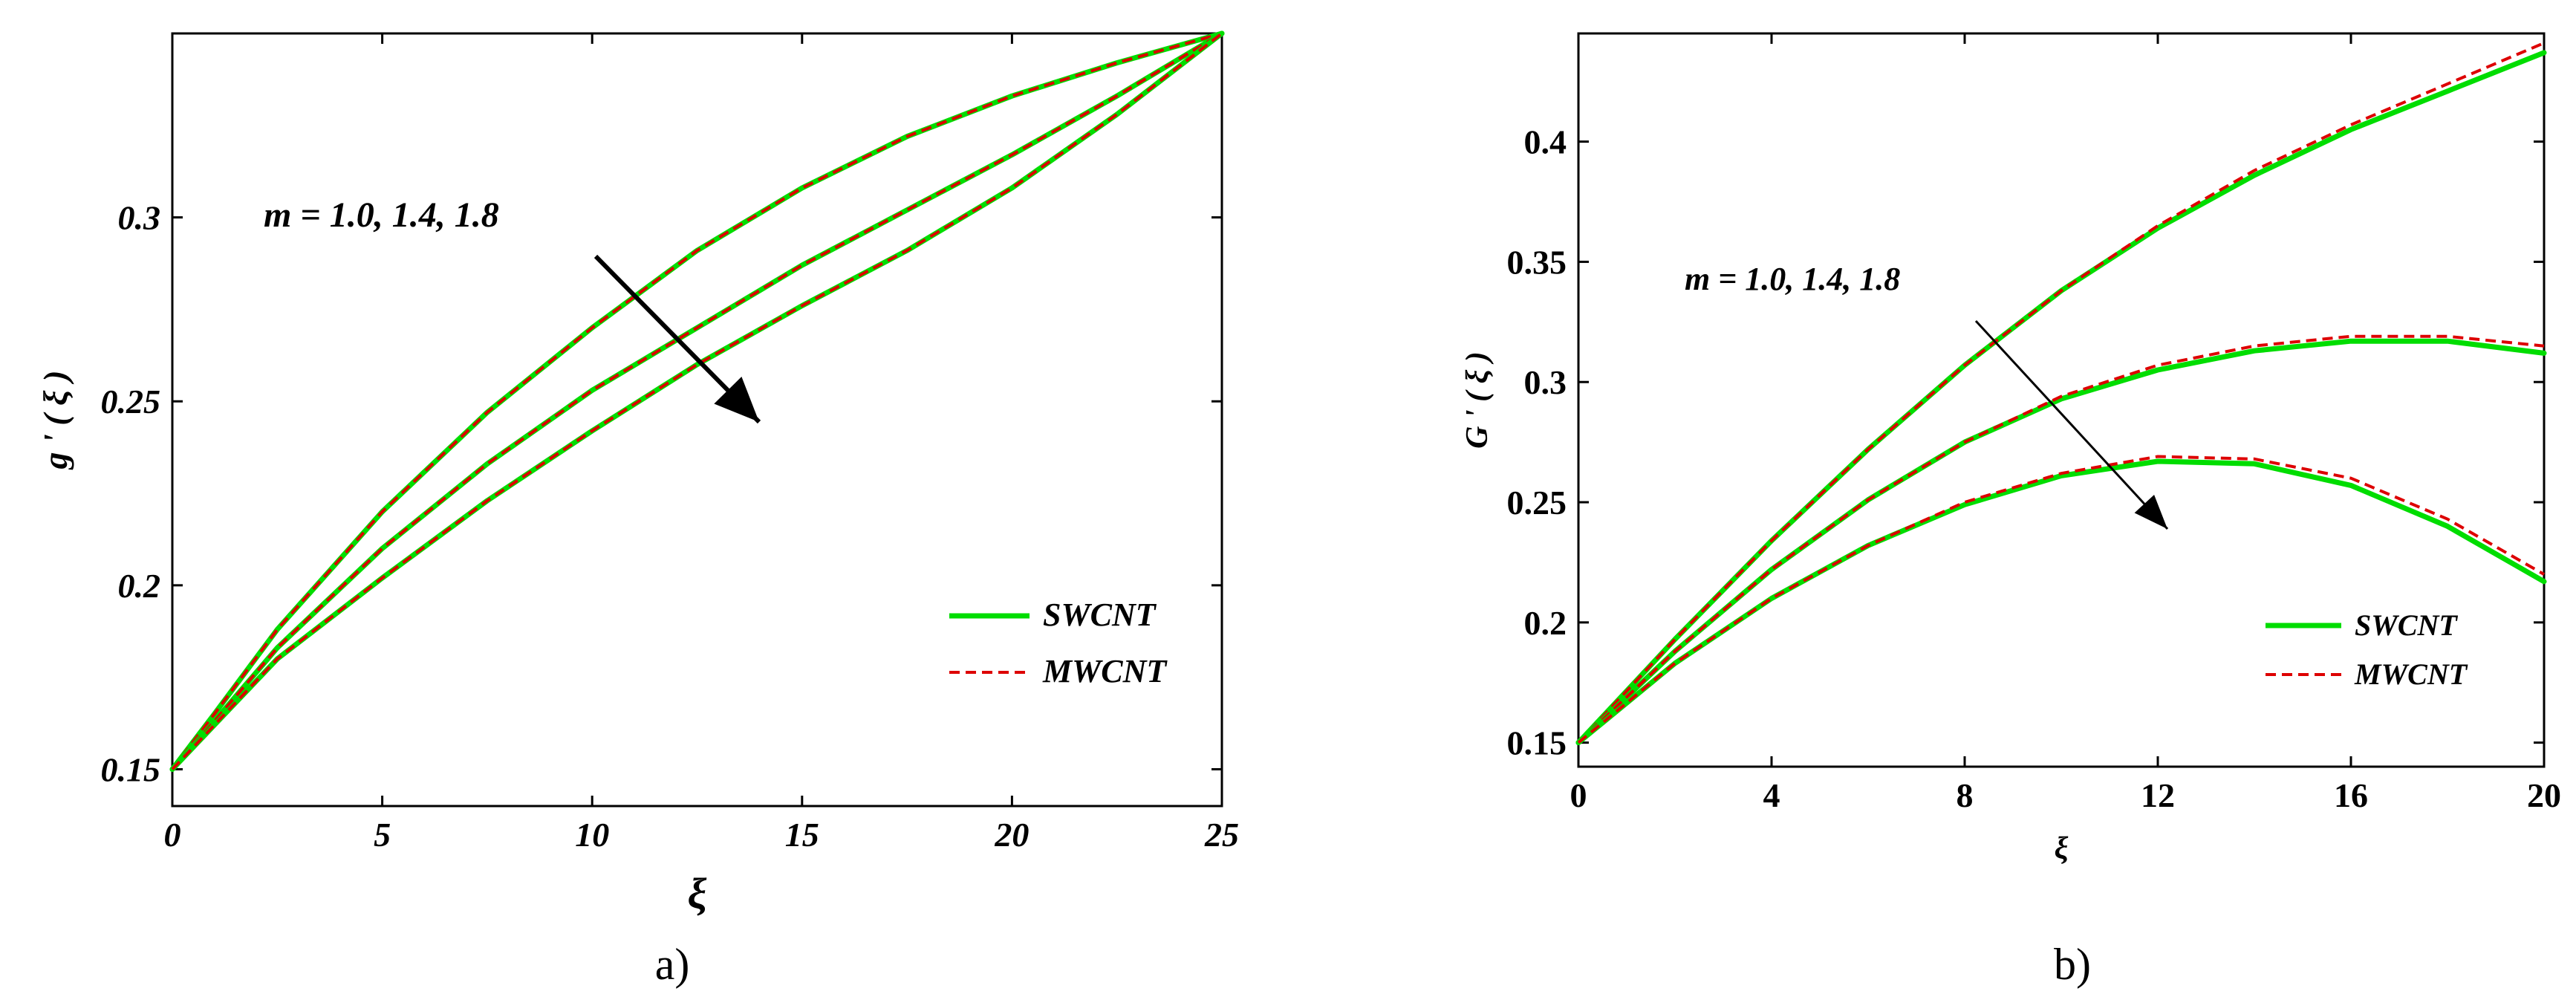 Image resolution: width=2576 pixels, height=994 pixels. Describe the element at coordinates (55, 420) in the screenshot. I see `y-axis-label: g ' ( ξ )` at that location.